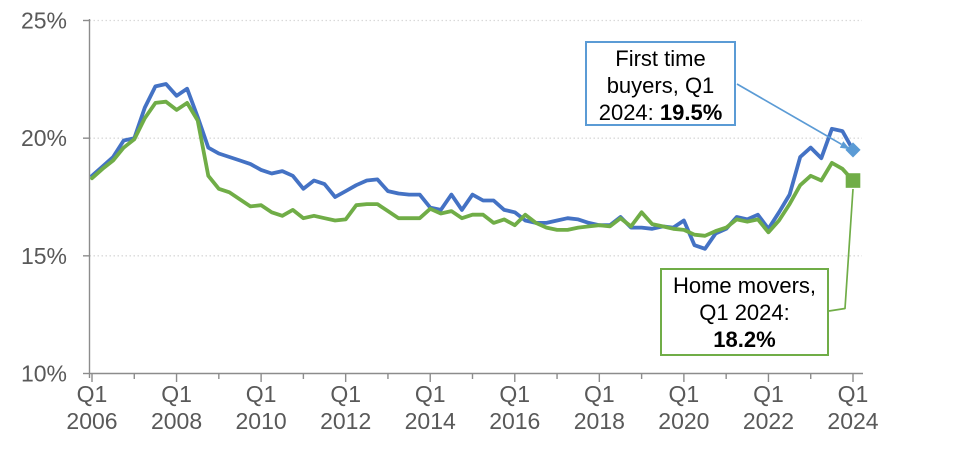  Describe the element at coordinates (744, 285) in the screenshot. I see `callout-hm-line1: Home movers,` at that location.